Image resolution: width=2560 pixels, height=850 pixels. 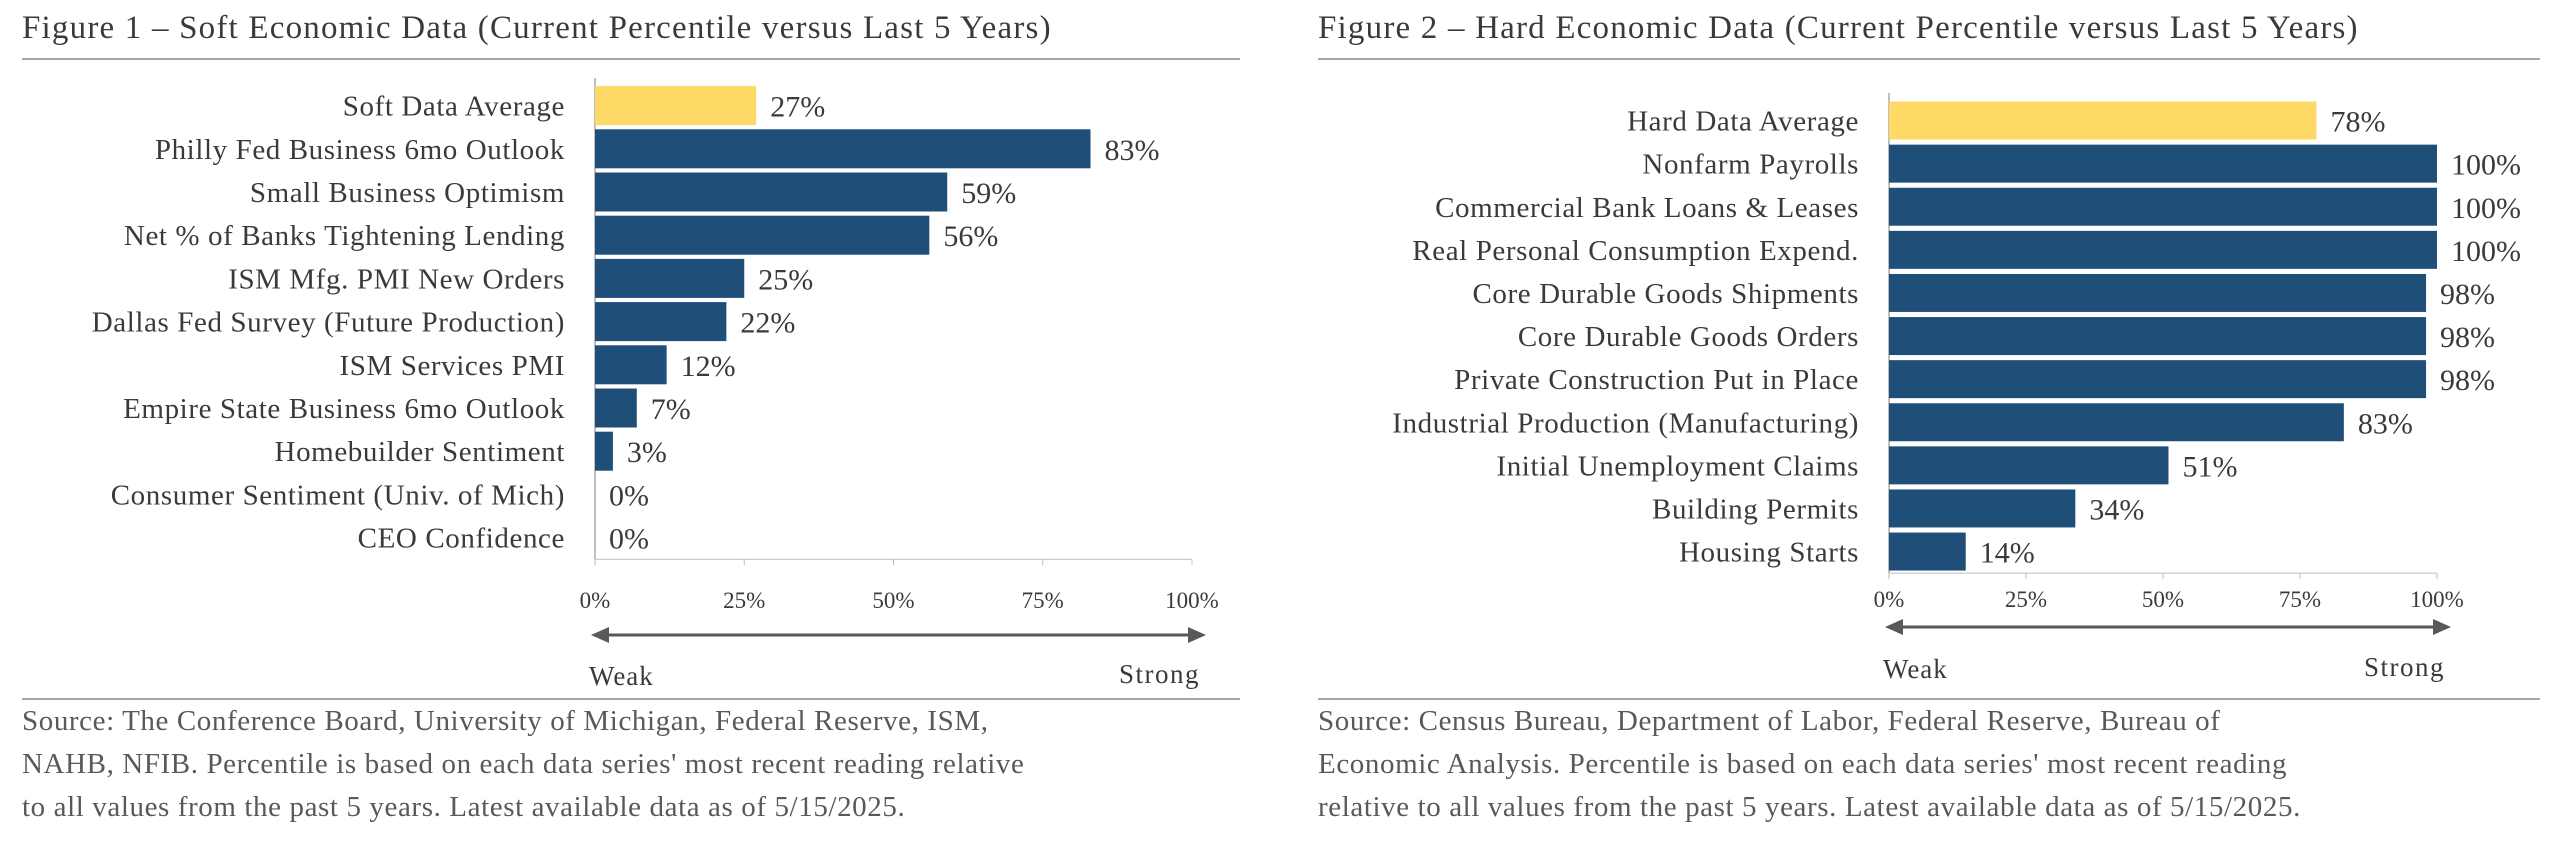 What do you see at coordinates (671, 409) in the screenshot?
I see `figure-1-value-label: 7%` at bounding box center [671, 409].